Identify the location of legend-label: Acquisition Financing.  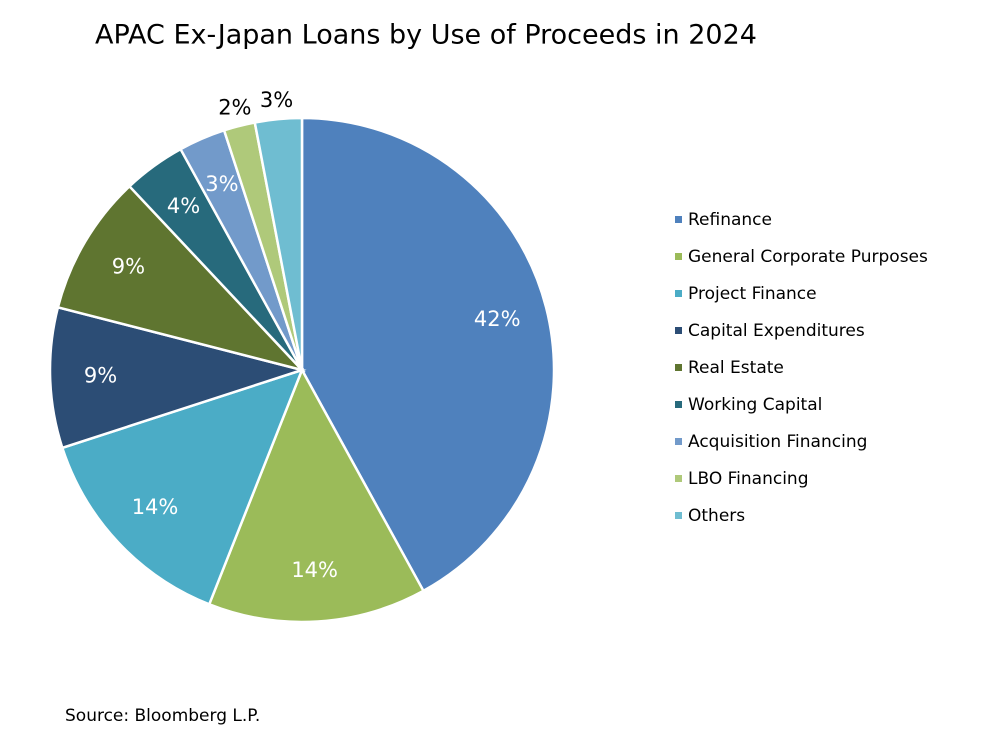
(777, 442).